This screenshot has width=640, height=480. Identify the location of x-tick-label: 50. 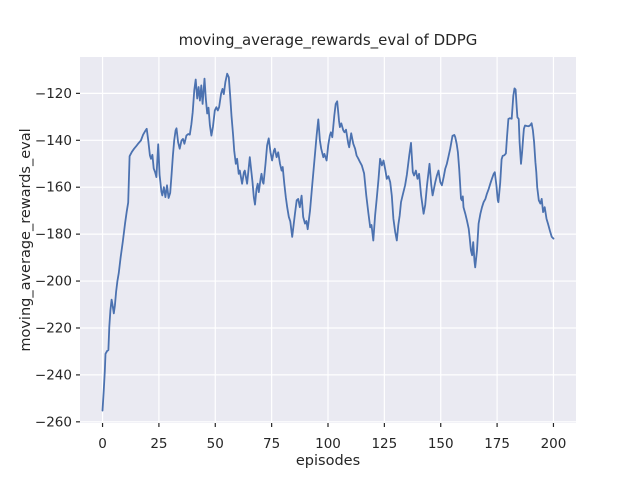
(215, 444).